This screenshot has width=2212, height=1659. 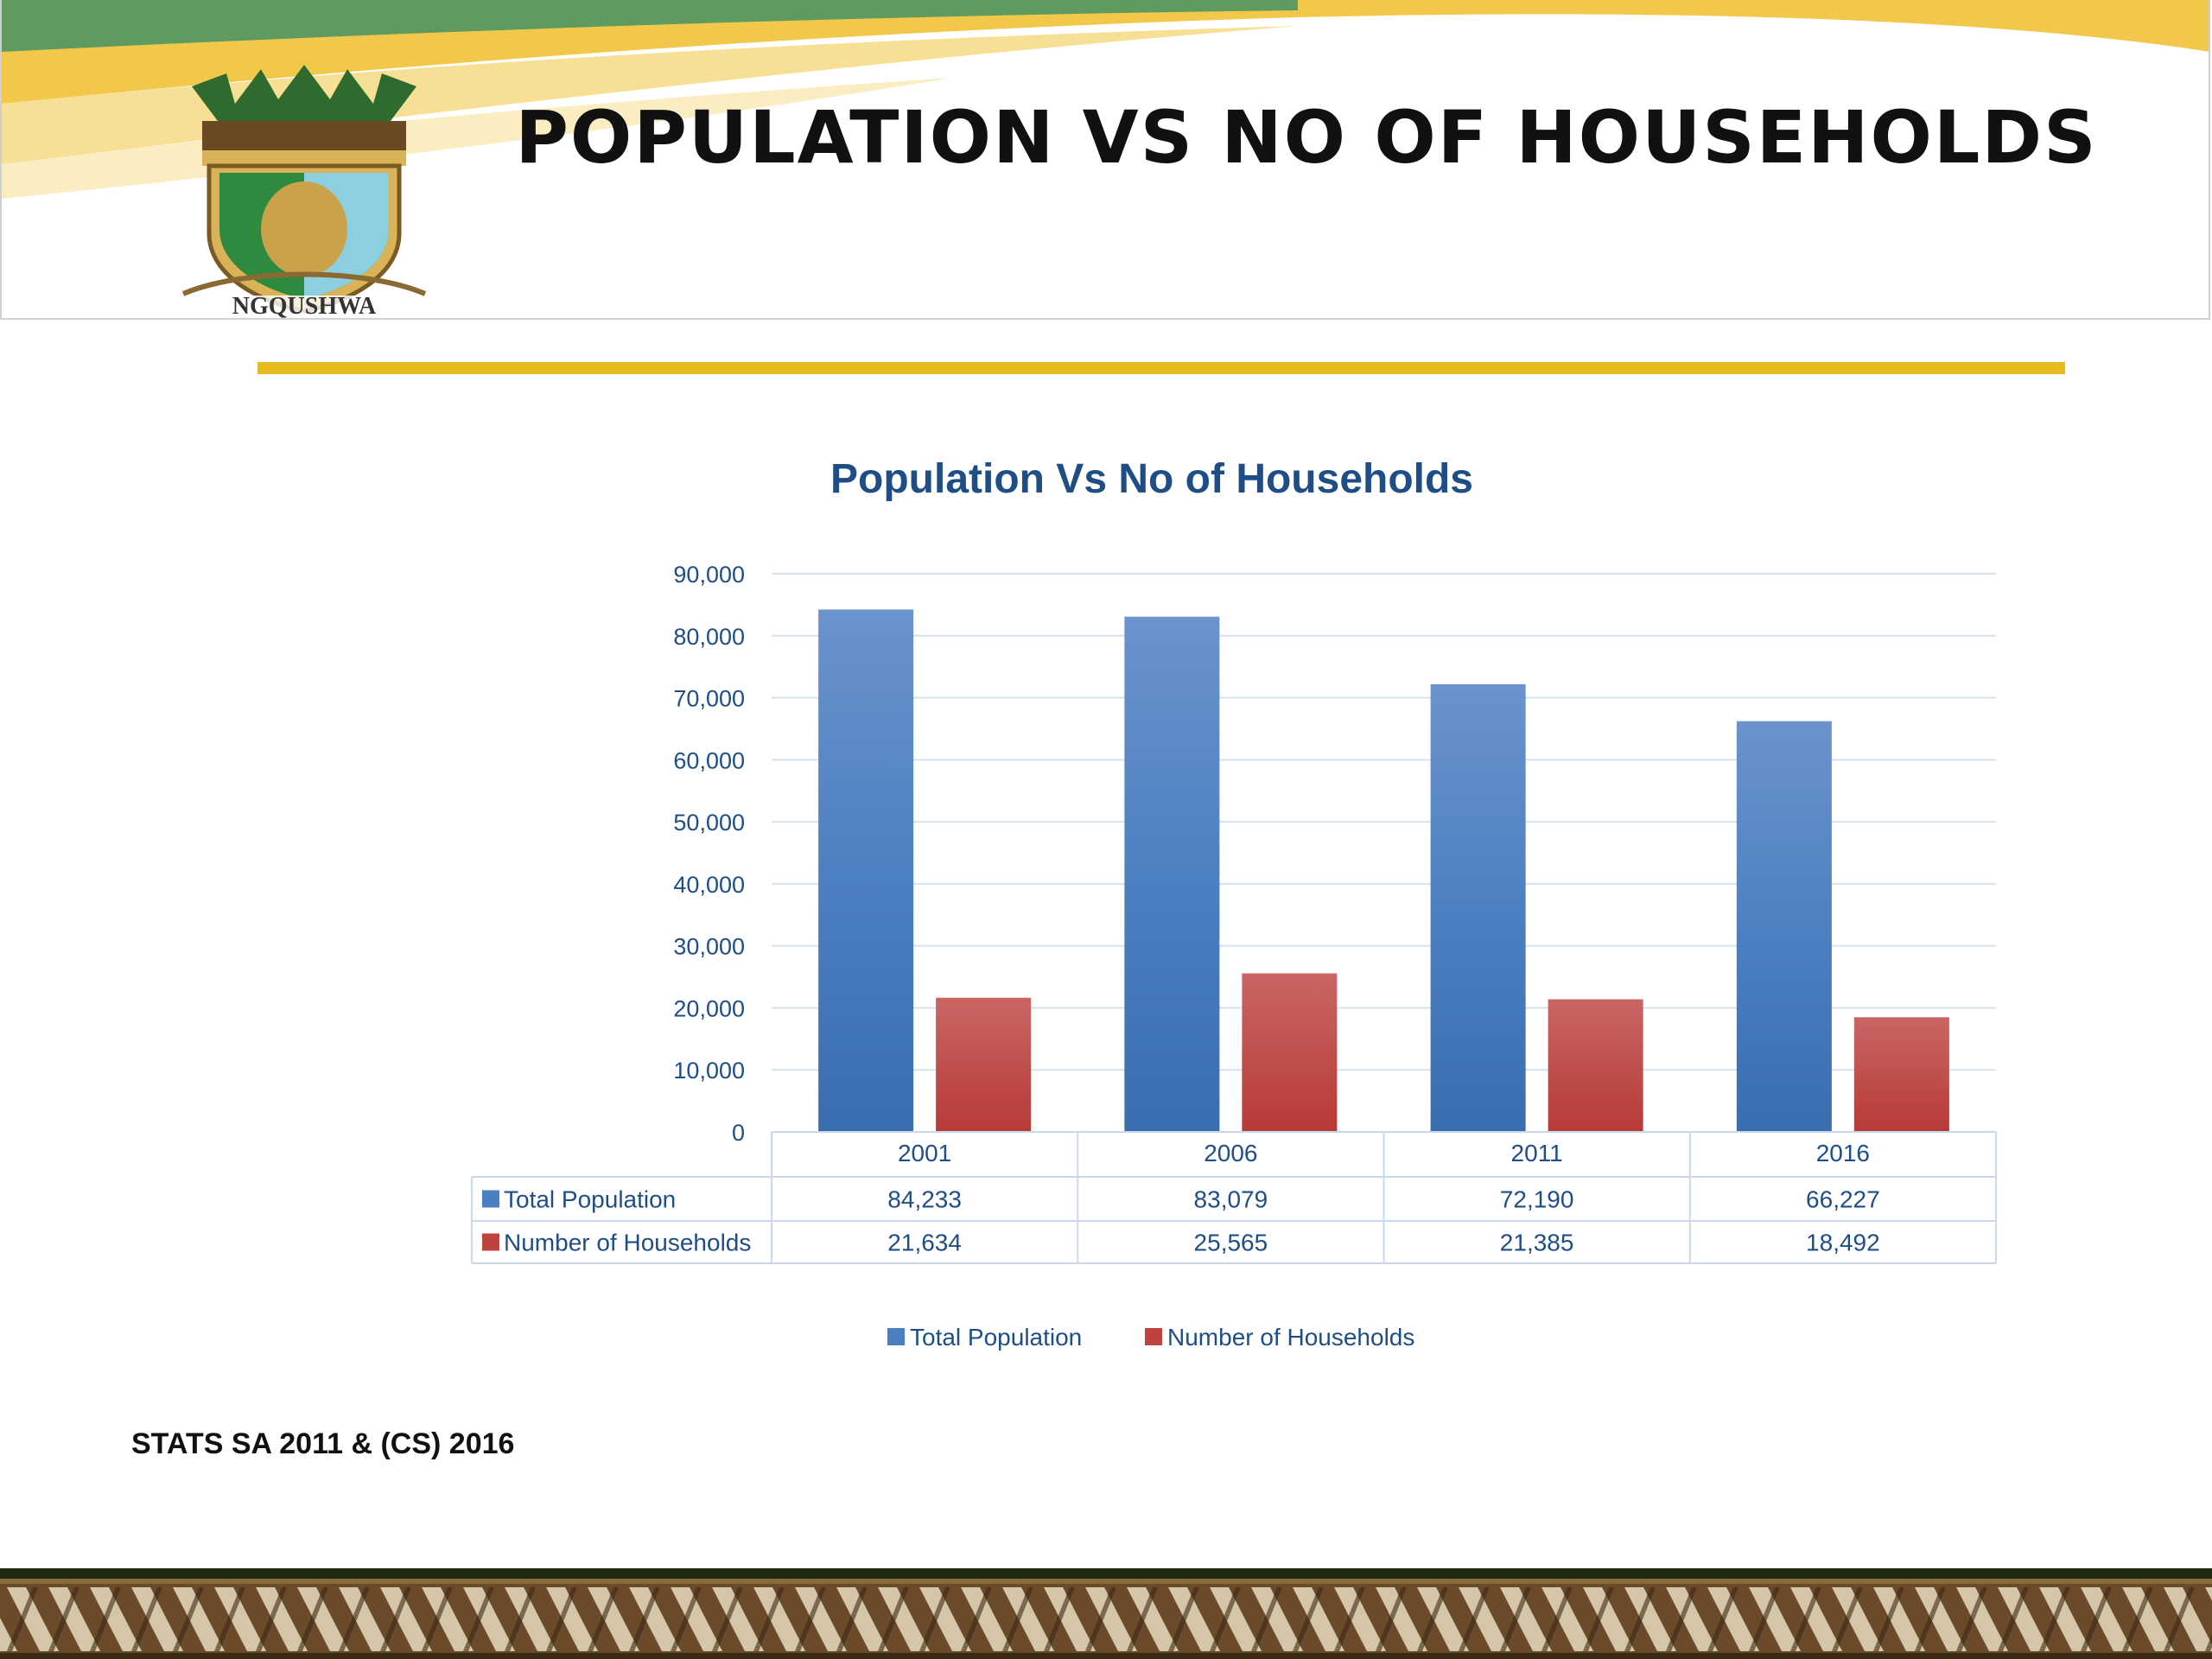 What do you see at coordinates (709, 637) in the screenshot?
I see `y-tick-label: 80,000` at bounding box center [709, 637].